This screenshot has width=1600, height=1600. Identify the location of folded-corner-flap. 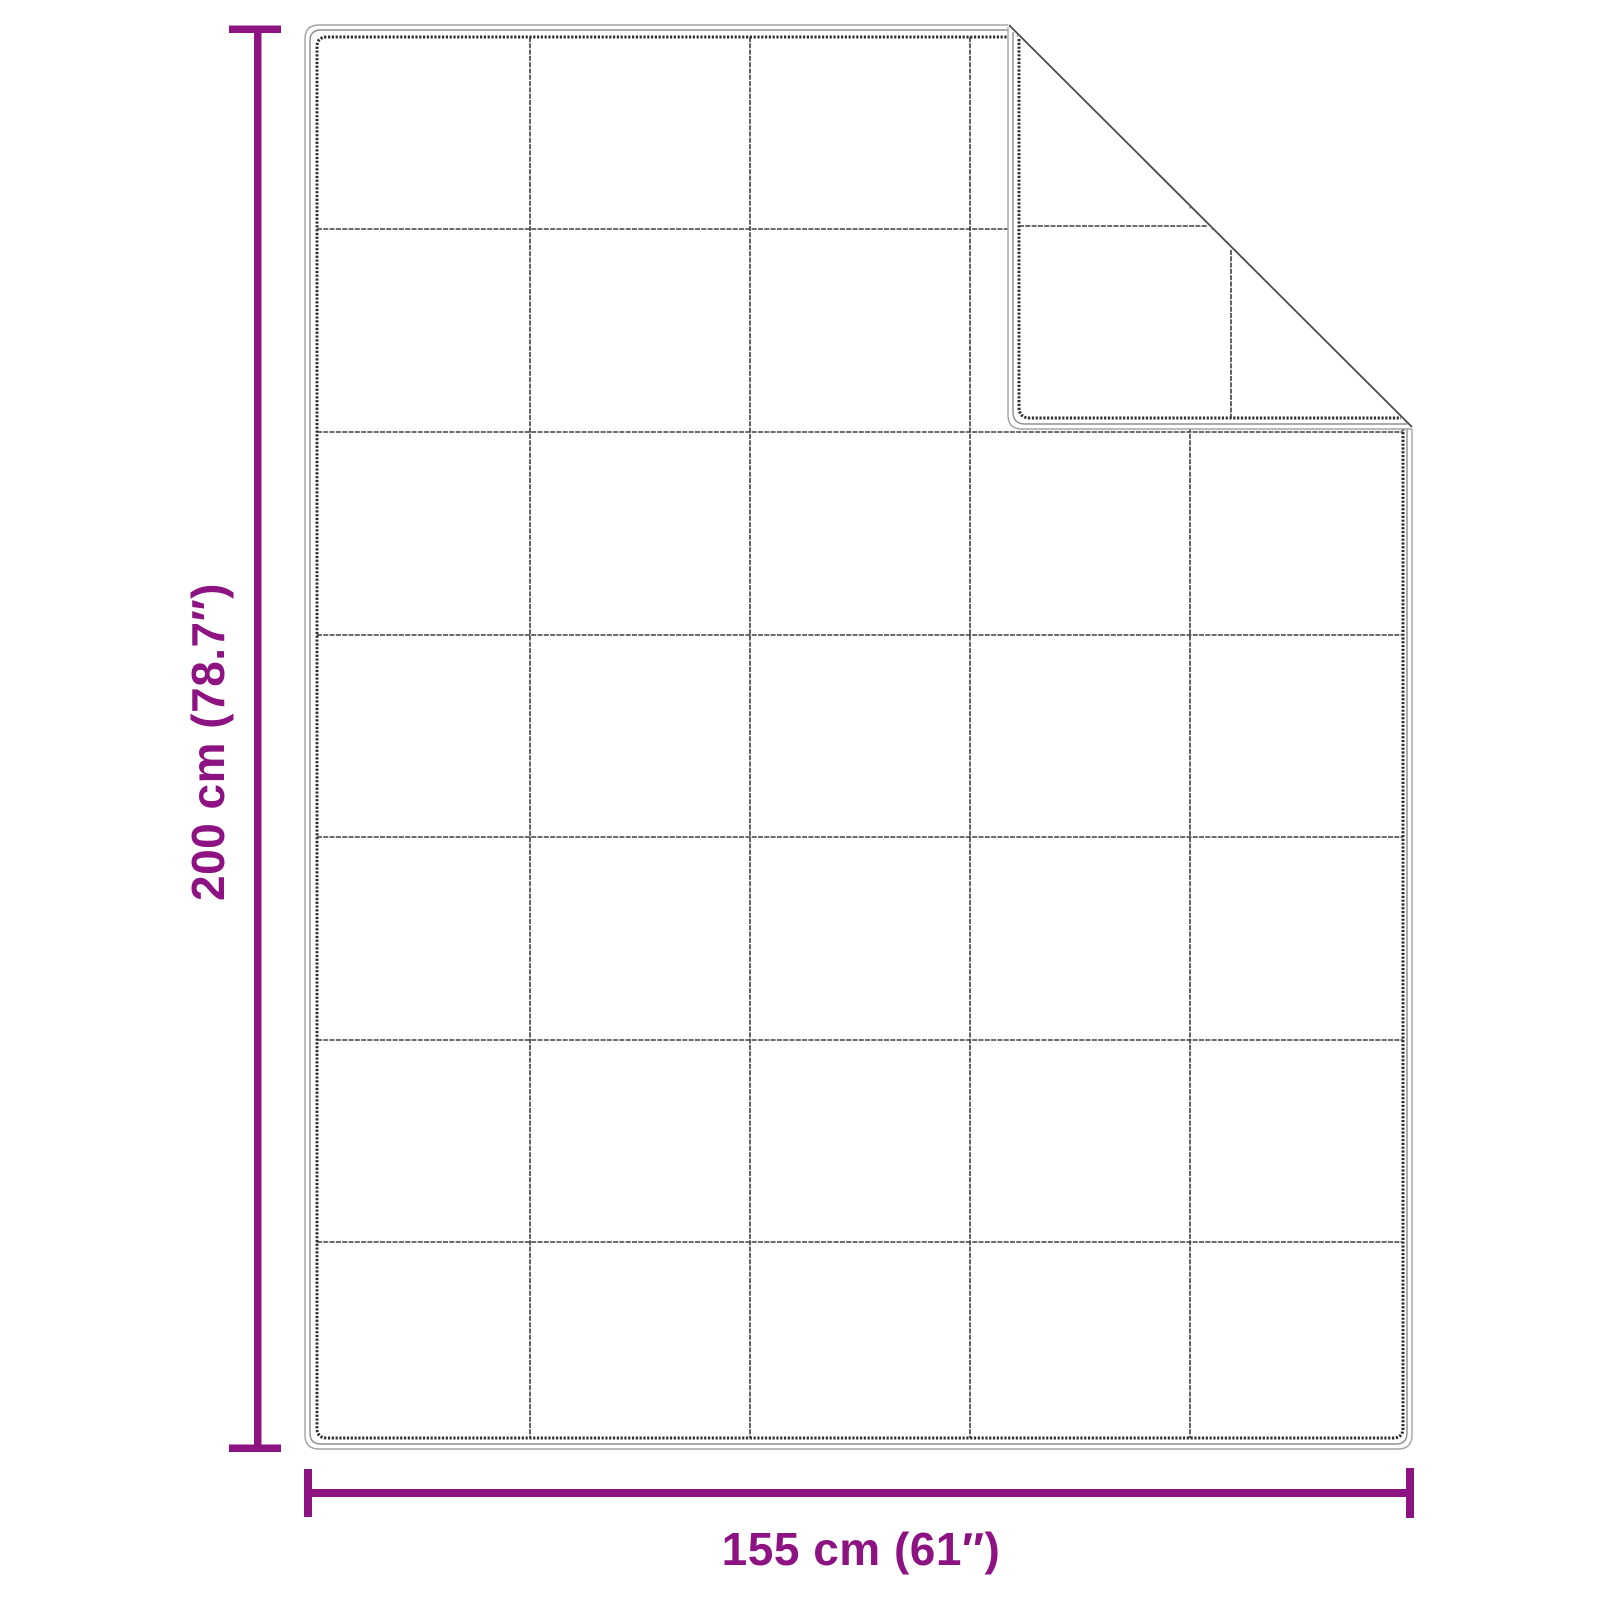
(1209, 228).